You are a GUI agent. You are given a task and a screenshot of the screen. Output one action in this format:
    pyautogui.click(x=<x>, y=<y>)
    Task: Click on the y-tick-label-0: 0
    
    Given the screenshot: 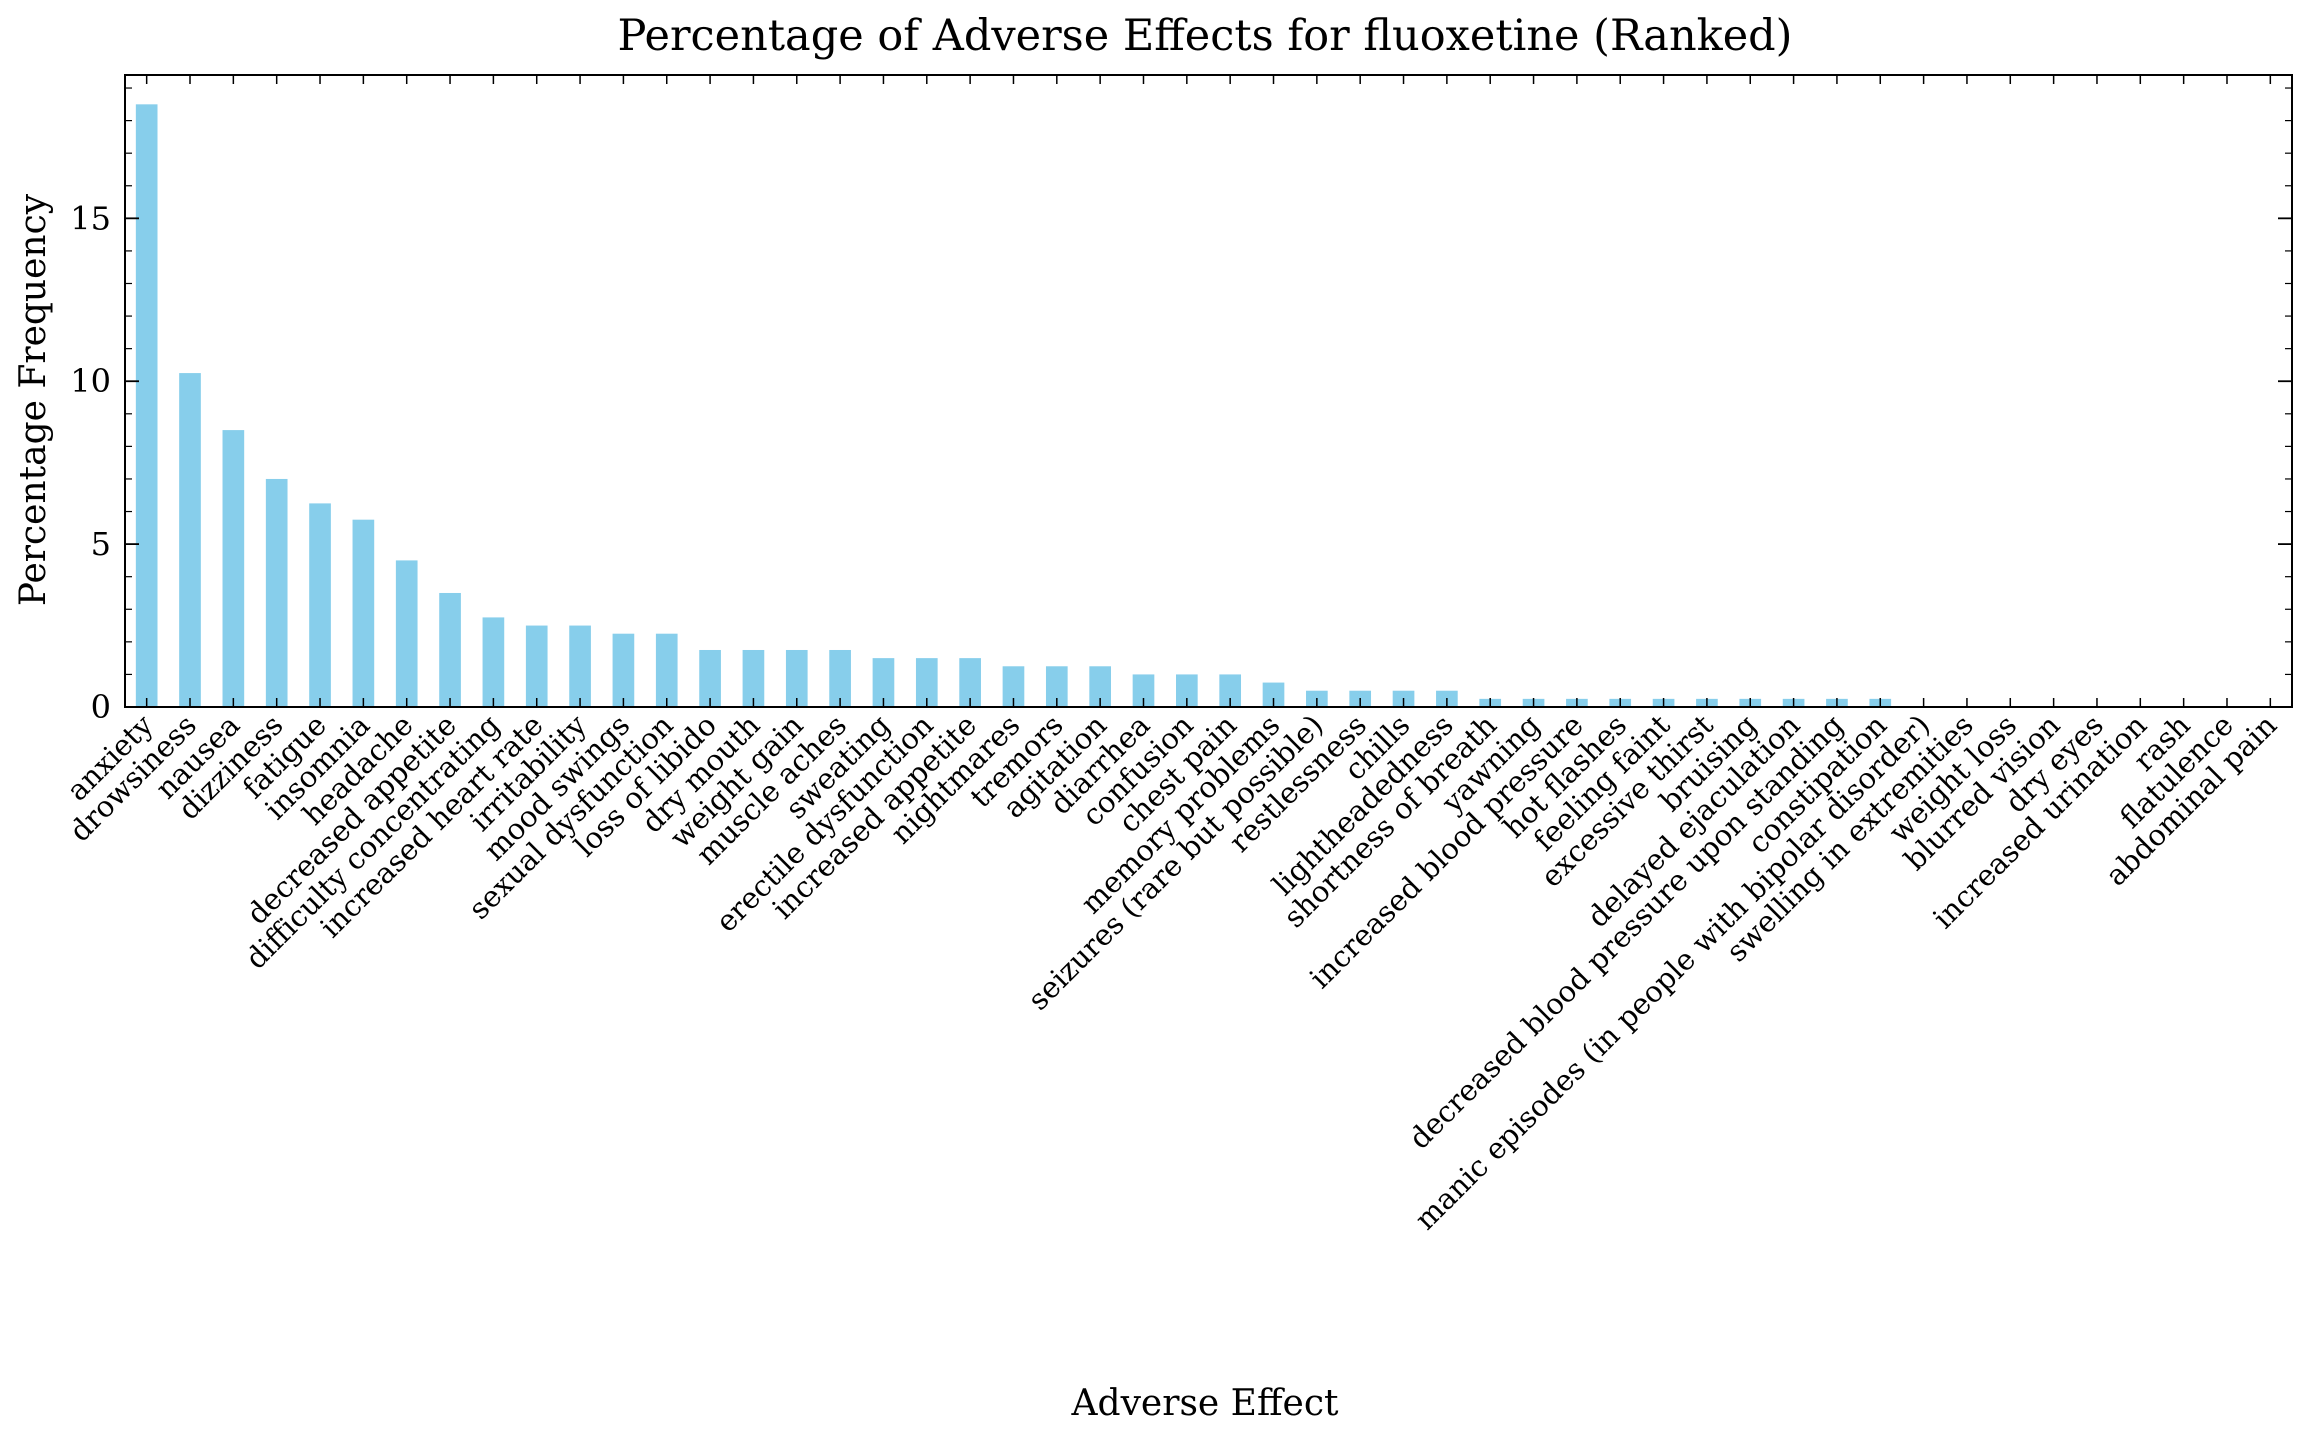 What is the action you would take?
    pyautogui.click(x=101, y=707)
    